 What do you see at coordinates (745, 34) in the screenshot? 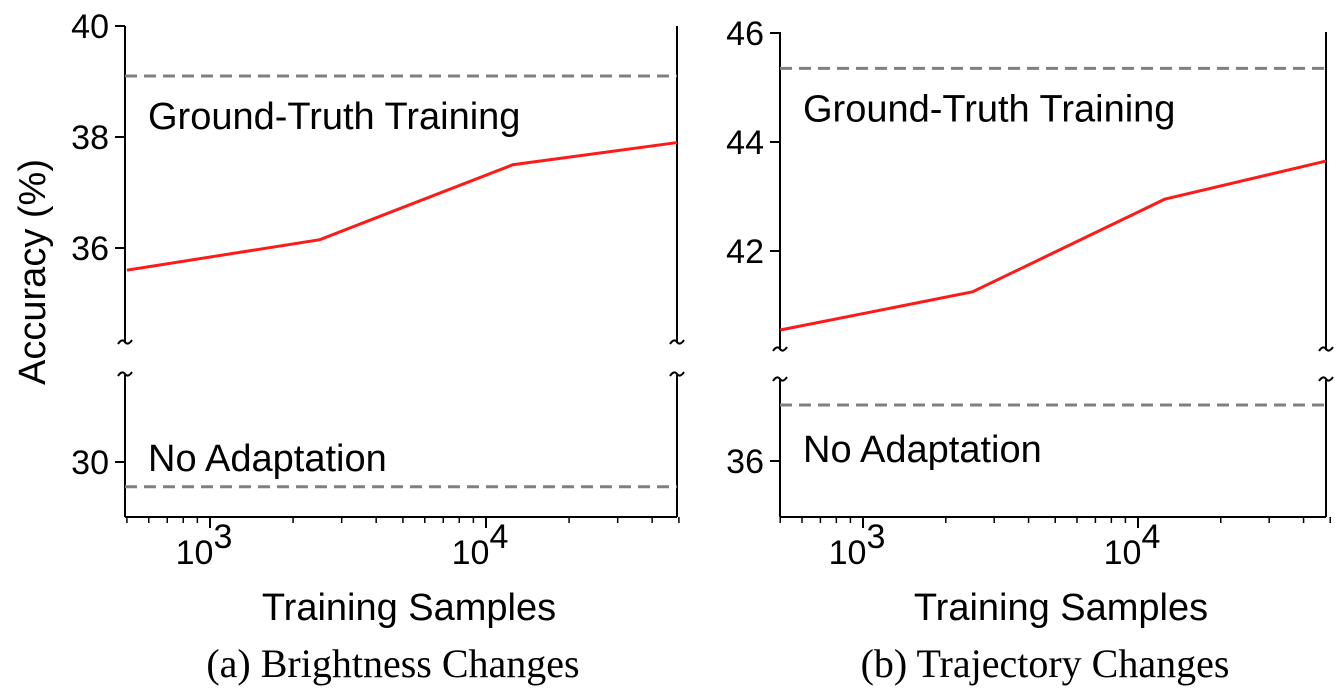
I see `y-tick-label: 46` at bounding box center [745, 34].